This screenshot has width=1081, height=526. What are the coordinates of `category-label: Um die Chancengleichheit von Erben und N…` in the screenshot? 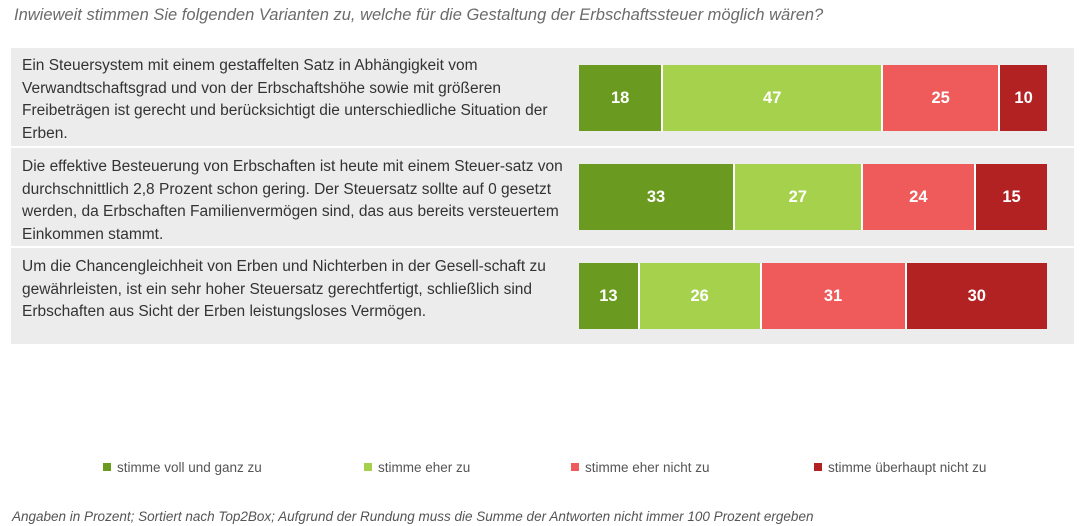 It's located at (284, 289).